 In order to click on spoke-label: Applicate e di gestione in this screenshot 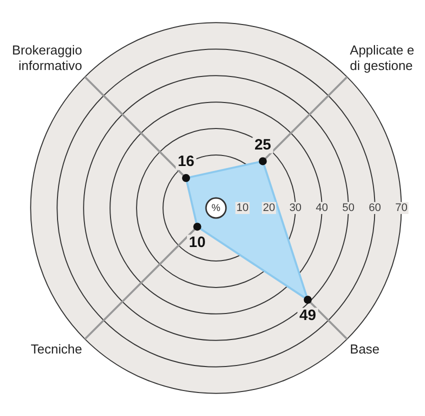, I will do `click(382, 57)`.